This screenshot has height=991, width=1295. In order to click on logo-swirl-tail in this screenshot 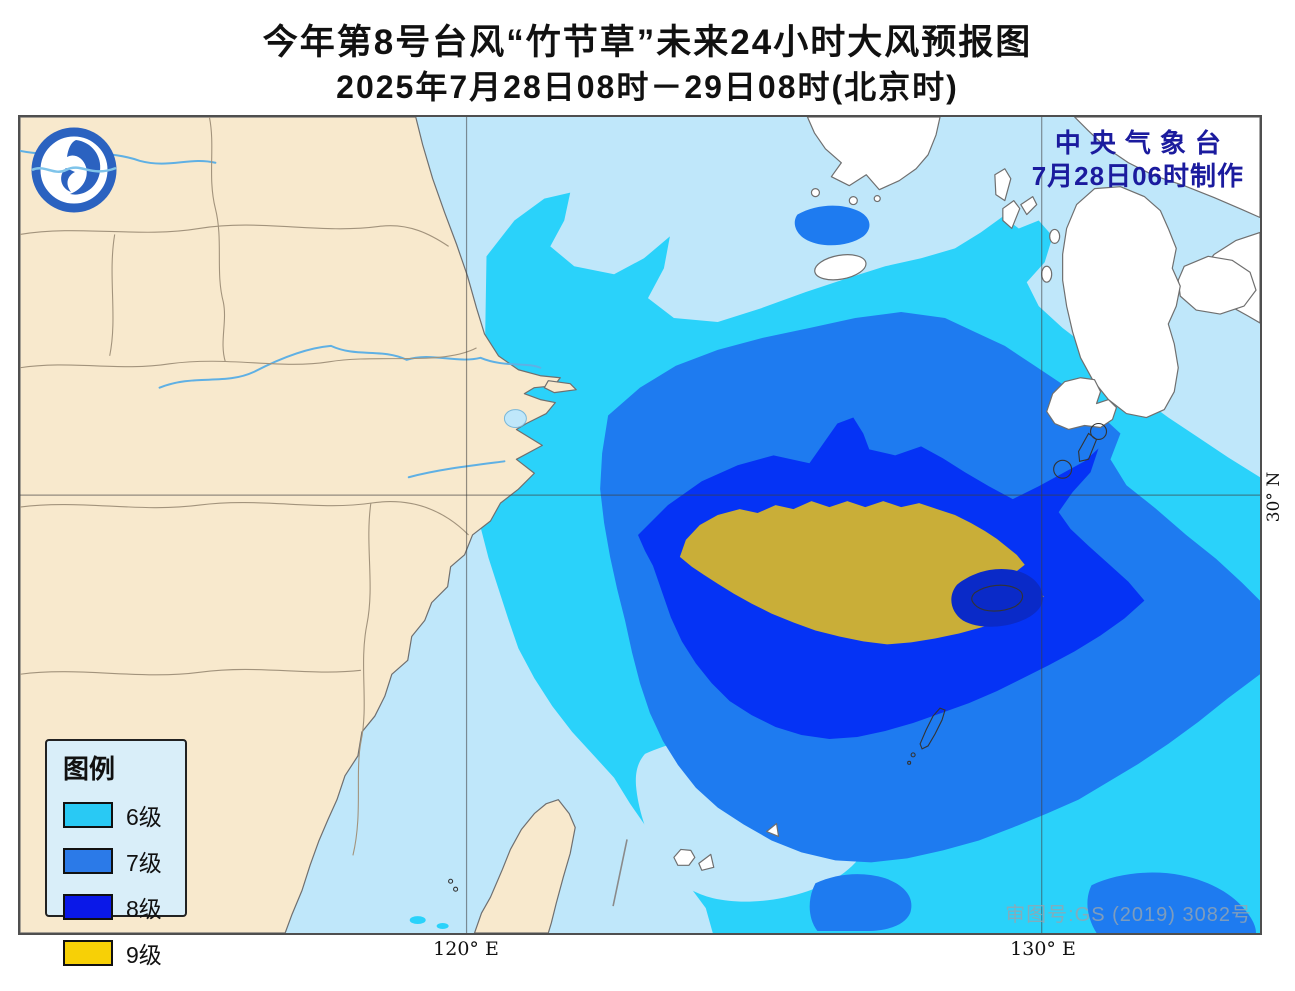, I will do `click(68, 180)`.